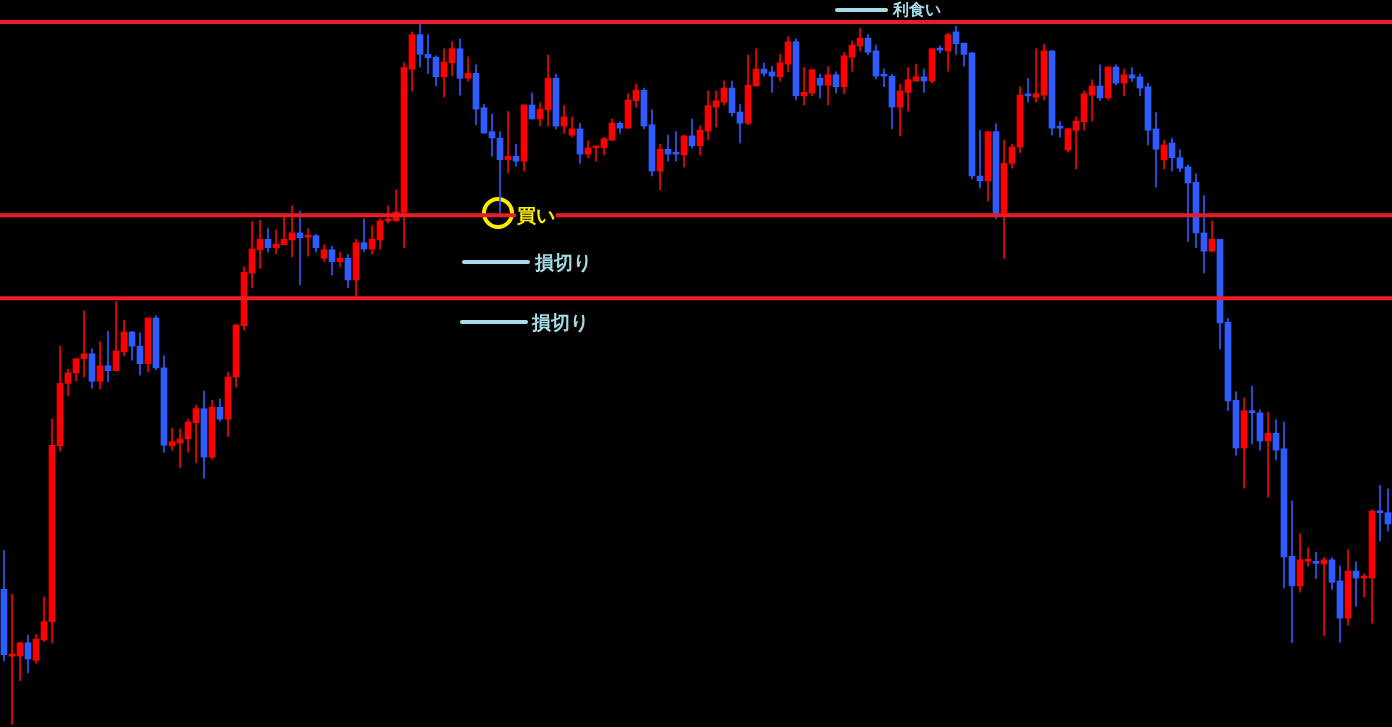 The width and height of the screenshot is (1392, 727). Describe the element at coordinates (536, 216) in the screenshot. I see `annotation: 買い` at that location.